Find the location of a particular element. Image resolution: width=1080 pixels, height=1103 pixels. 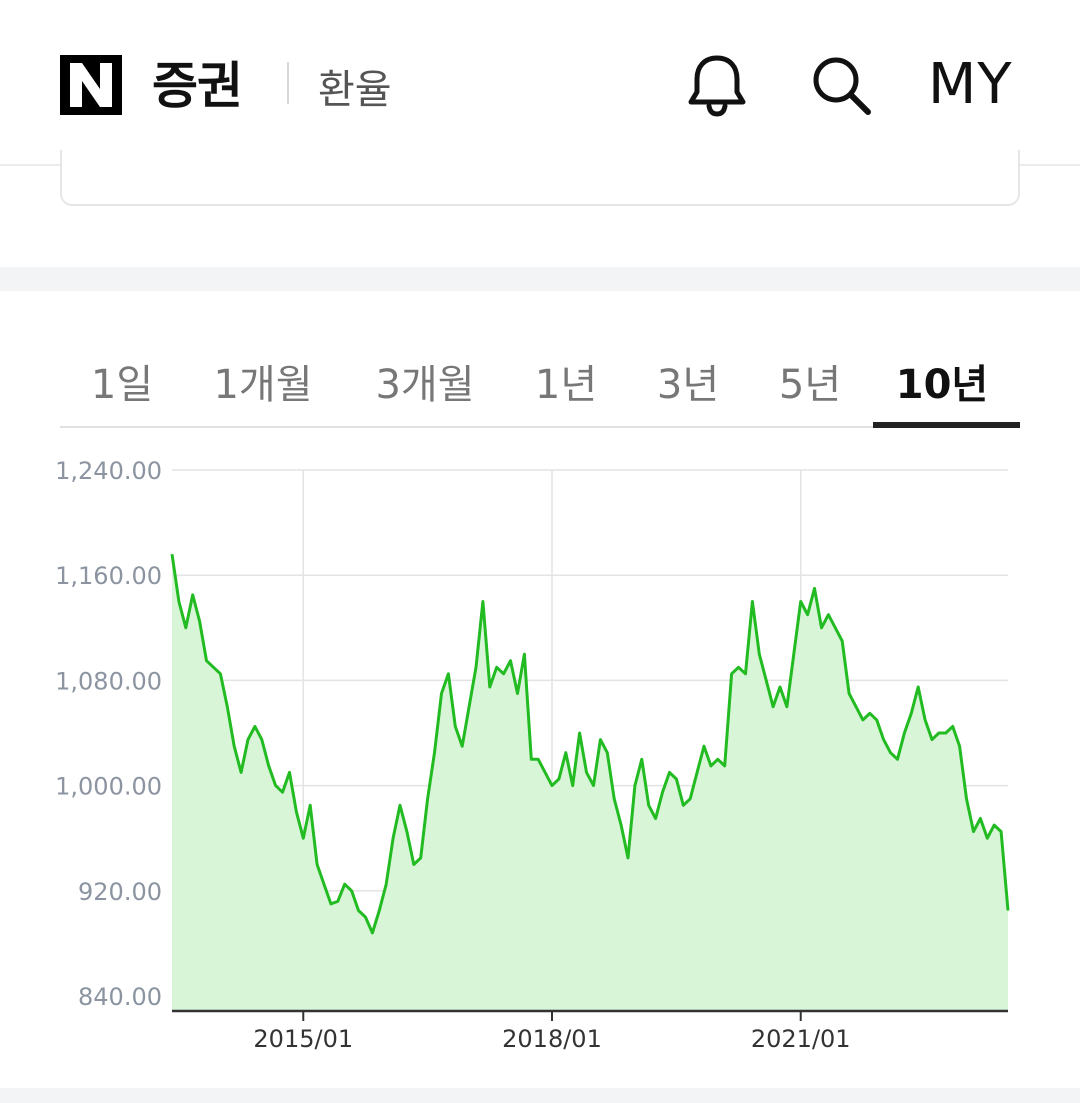

naver-n-logo-icon is located at coordinates (91, 85).